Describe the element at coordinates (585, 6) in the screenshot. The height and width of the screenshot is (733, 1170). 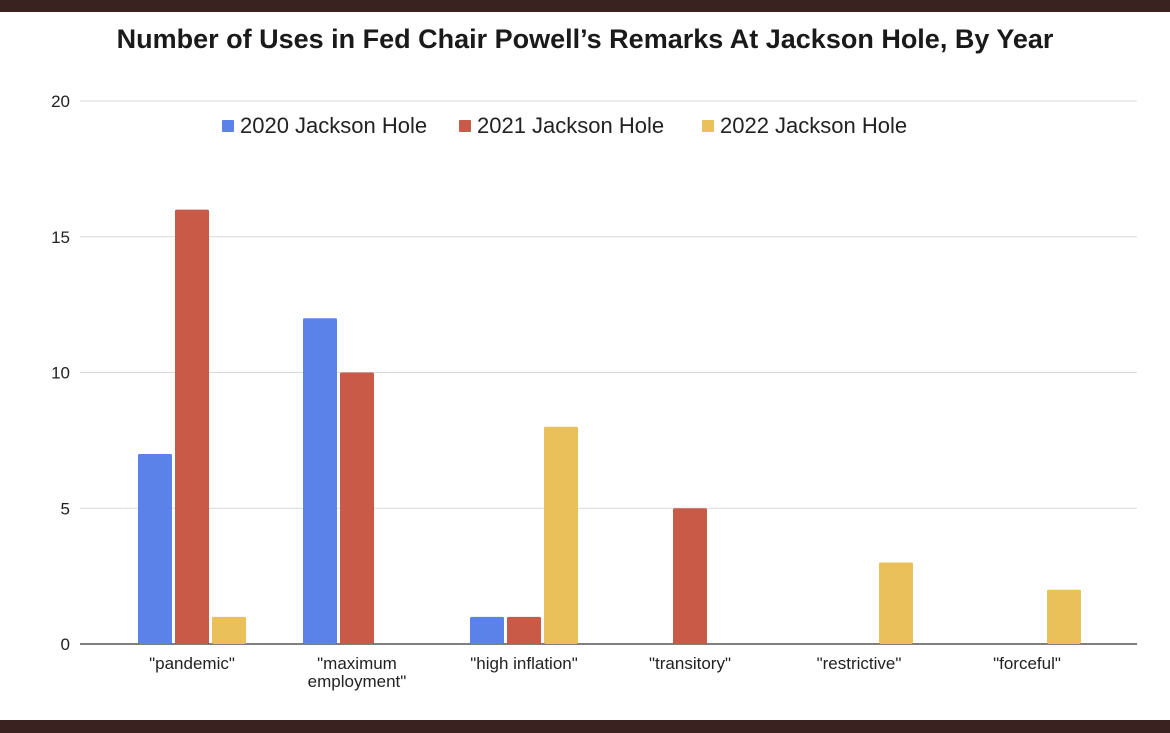
I see `top-frame-border` at that location.